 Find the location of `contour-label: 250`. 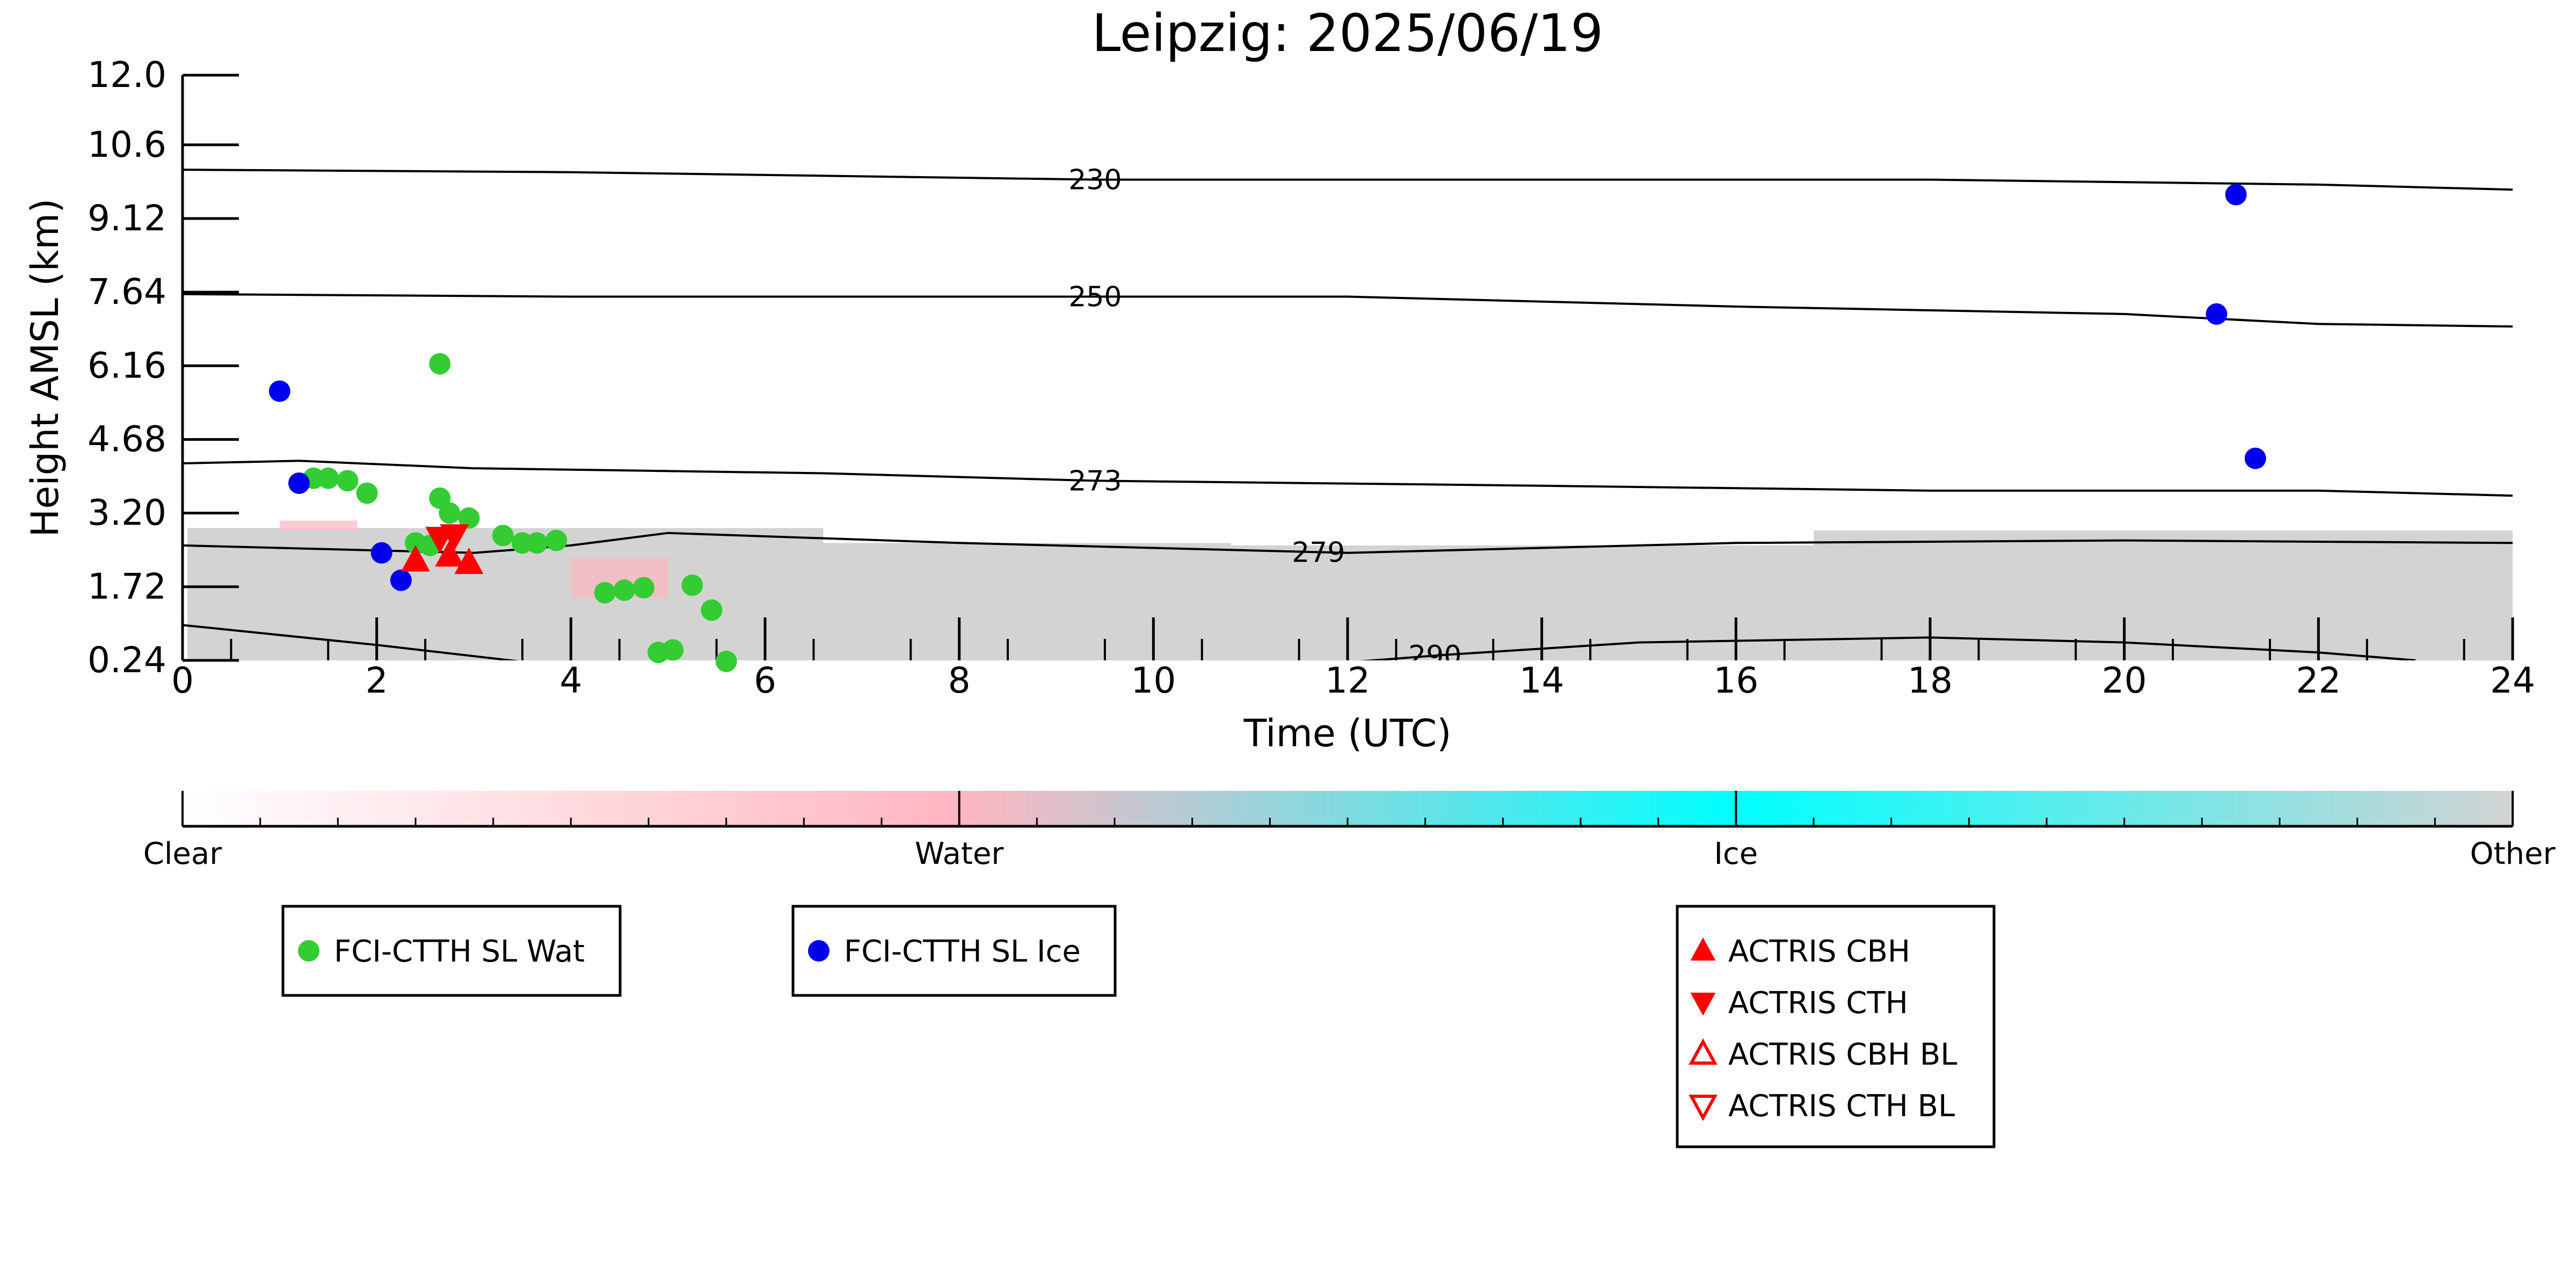

contour-label: 250 is located at coordinates (1095, 297).